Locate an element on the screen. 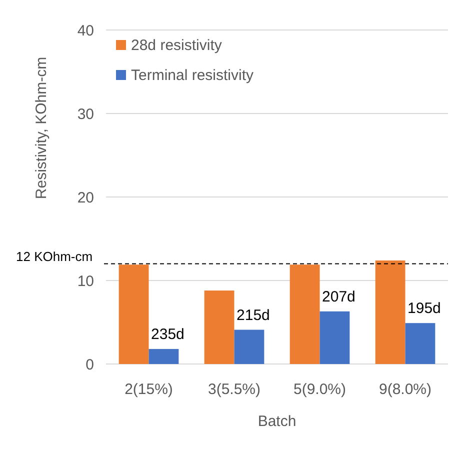 The width and height of the screenshot is (466, 449). y-tick-label: 40 is located at coordinates (85, 31).